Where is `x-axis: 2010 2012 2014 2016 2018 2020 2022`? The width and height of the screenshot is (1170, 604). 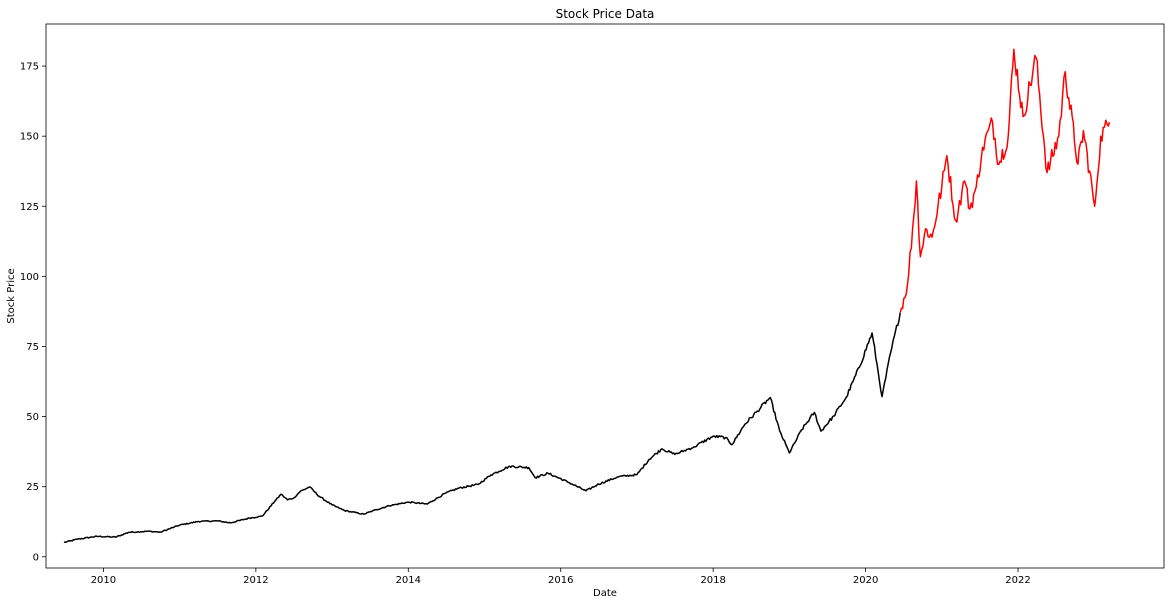 x-axis: 2010 2012 2014 2016 2018 2020 2022 is located at coordinates (561, 577).